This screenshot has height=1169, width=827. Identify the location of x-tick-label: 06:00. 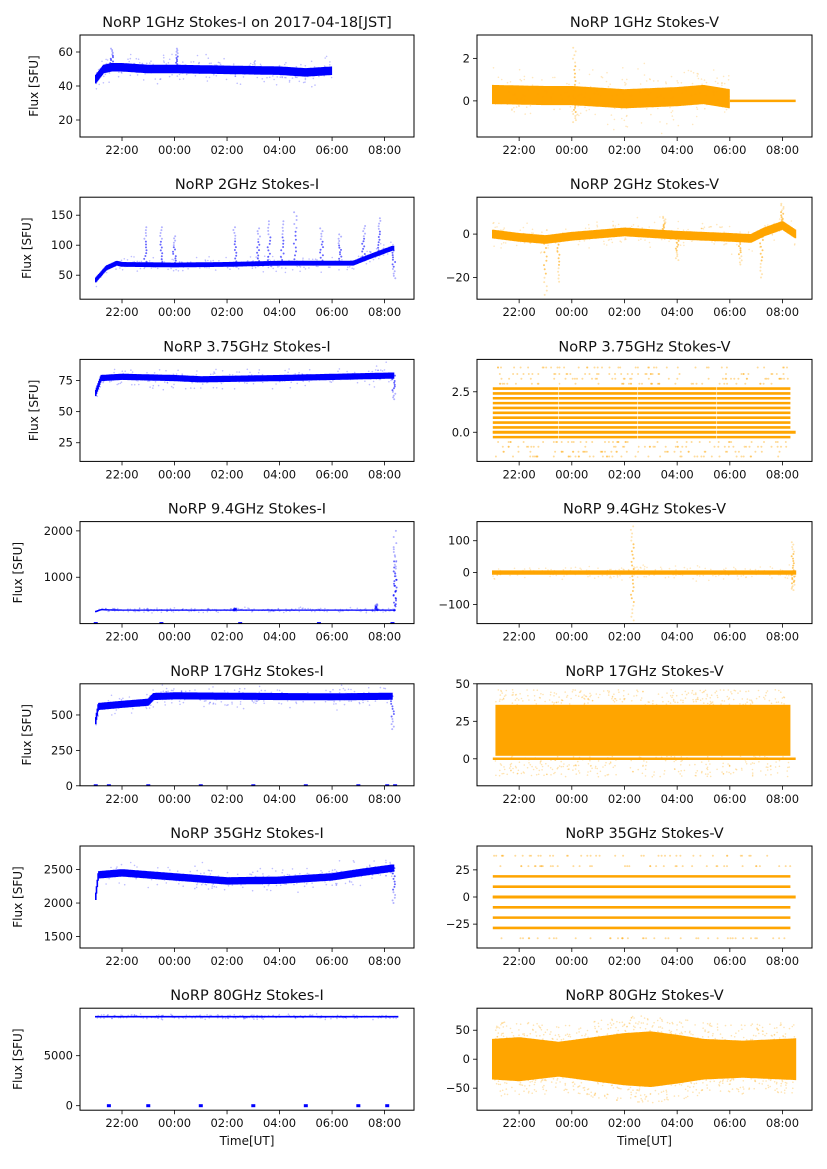
(729, 312).